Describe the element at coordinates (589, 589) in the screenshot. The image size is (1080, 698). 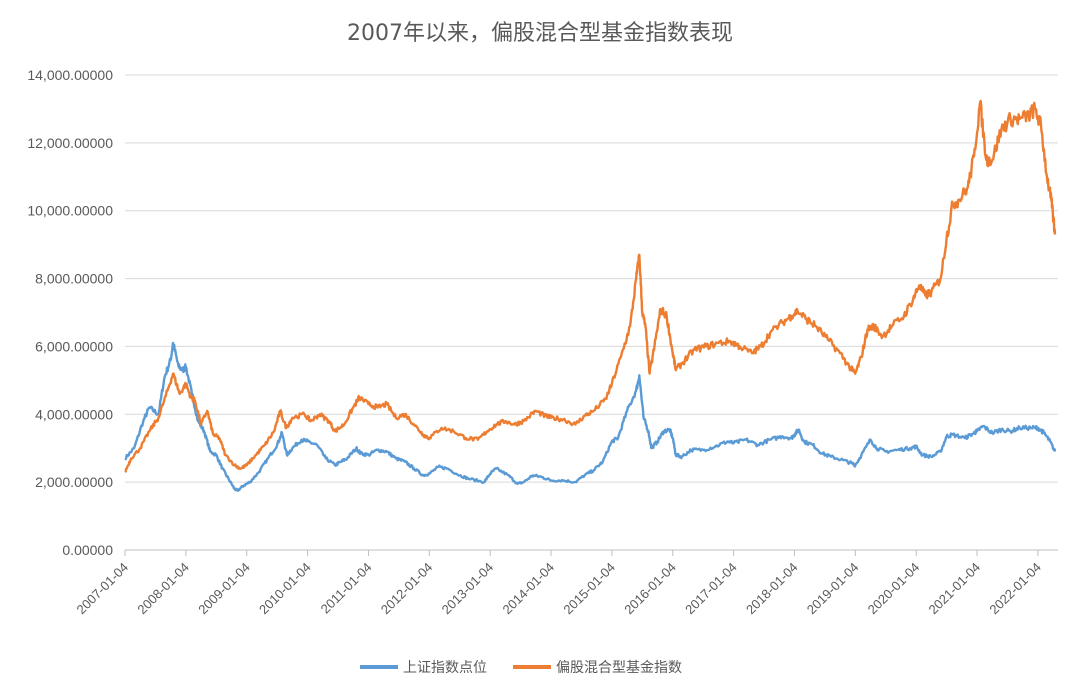
I see `x-tick-label: 2015-01-04` at that location.